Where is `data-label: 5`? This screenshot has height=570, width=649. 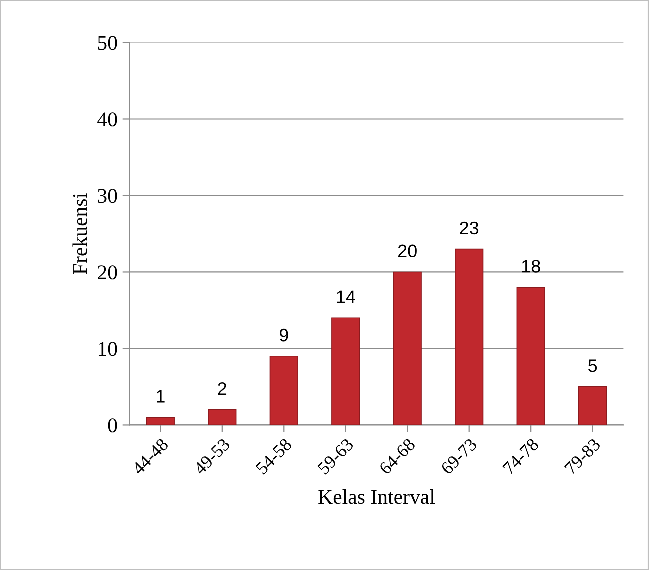
data-label: 5 is located at coordinates (593, 366).